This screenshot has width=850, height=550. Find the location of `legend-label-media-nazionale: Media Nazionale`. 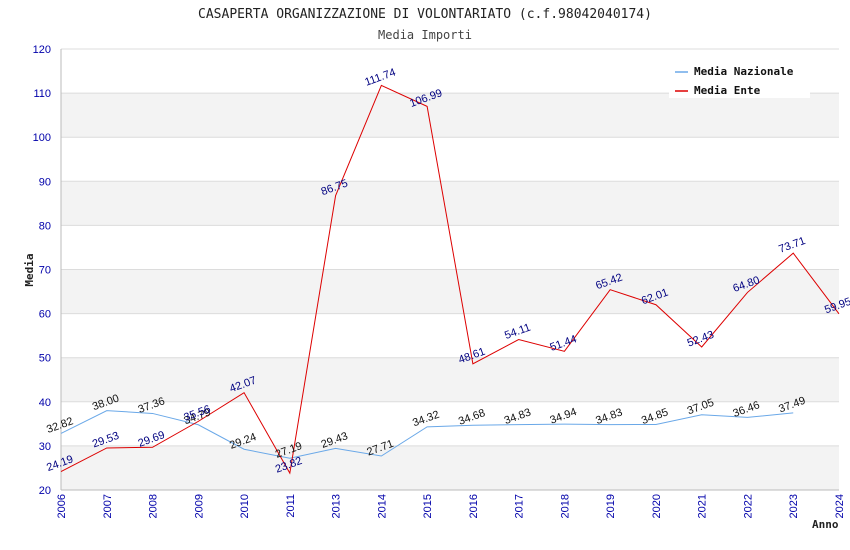

legend-label-media-nazionale: Media Nazionale is located at coordinates (744, 71).